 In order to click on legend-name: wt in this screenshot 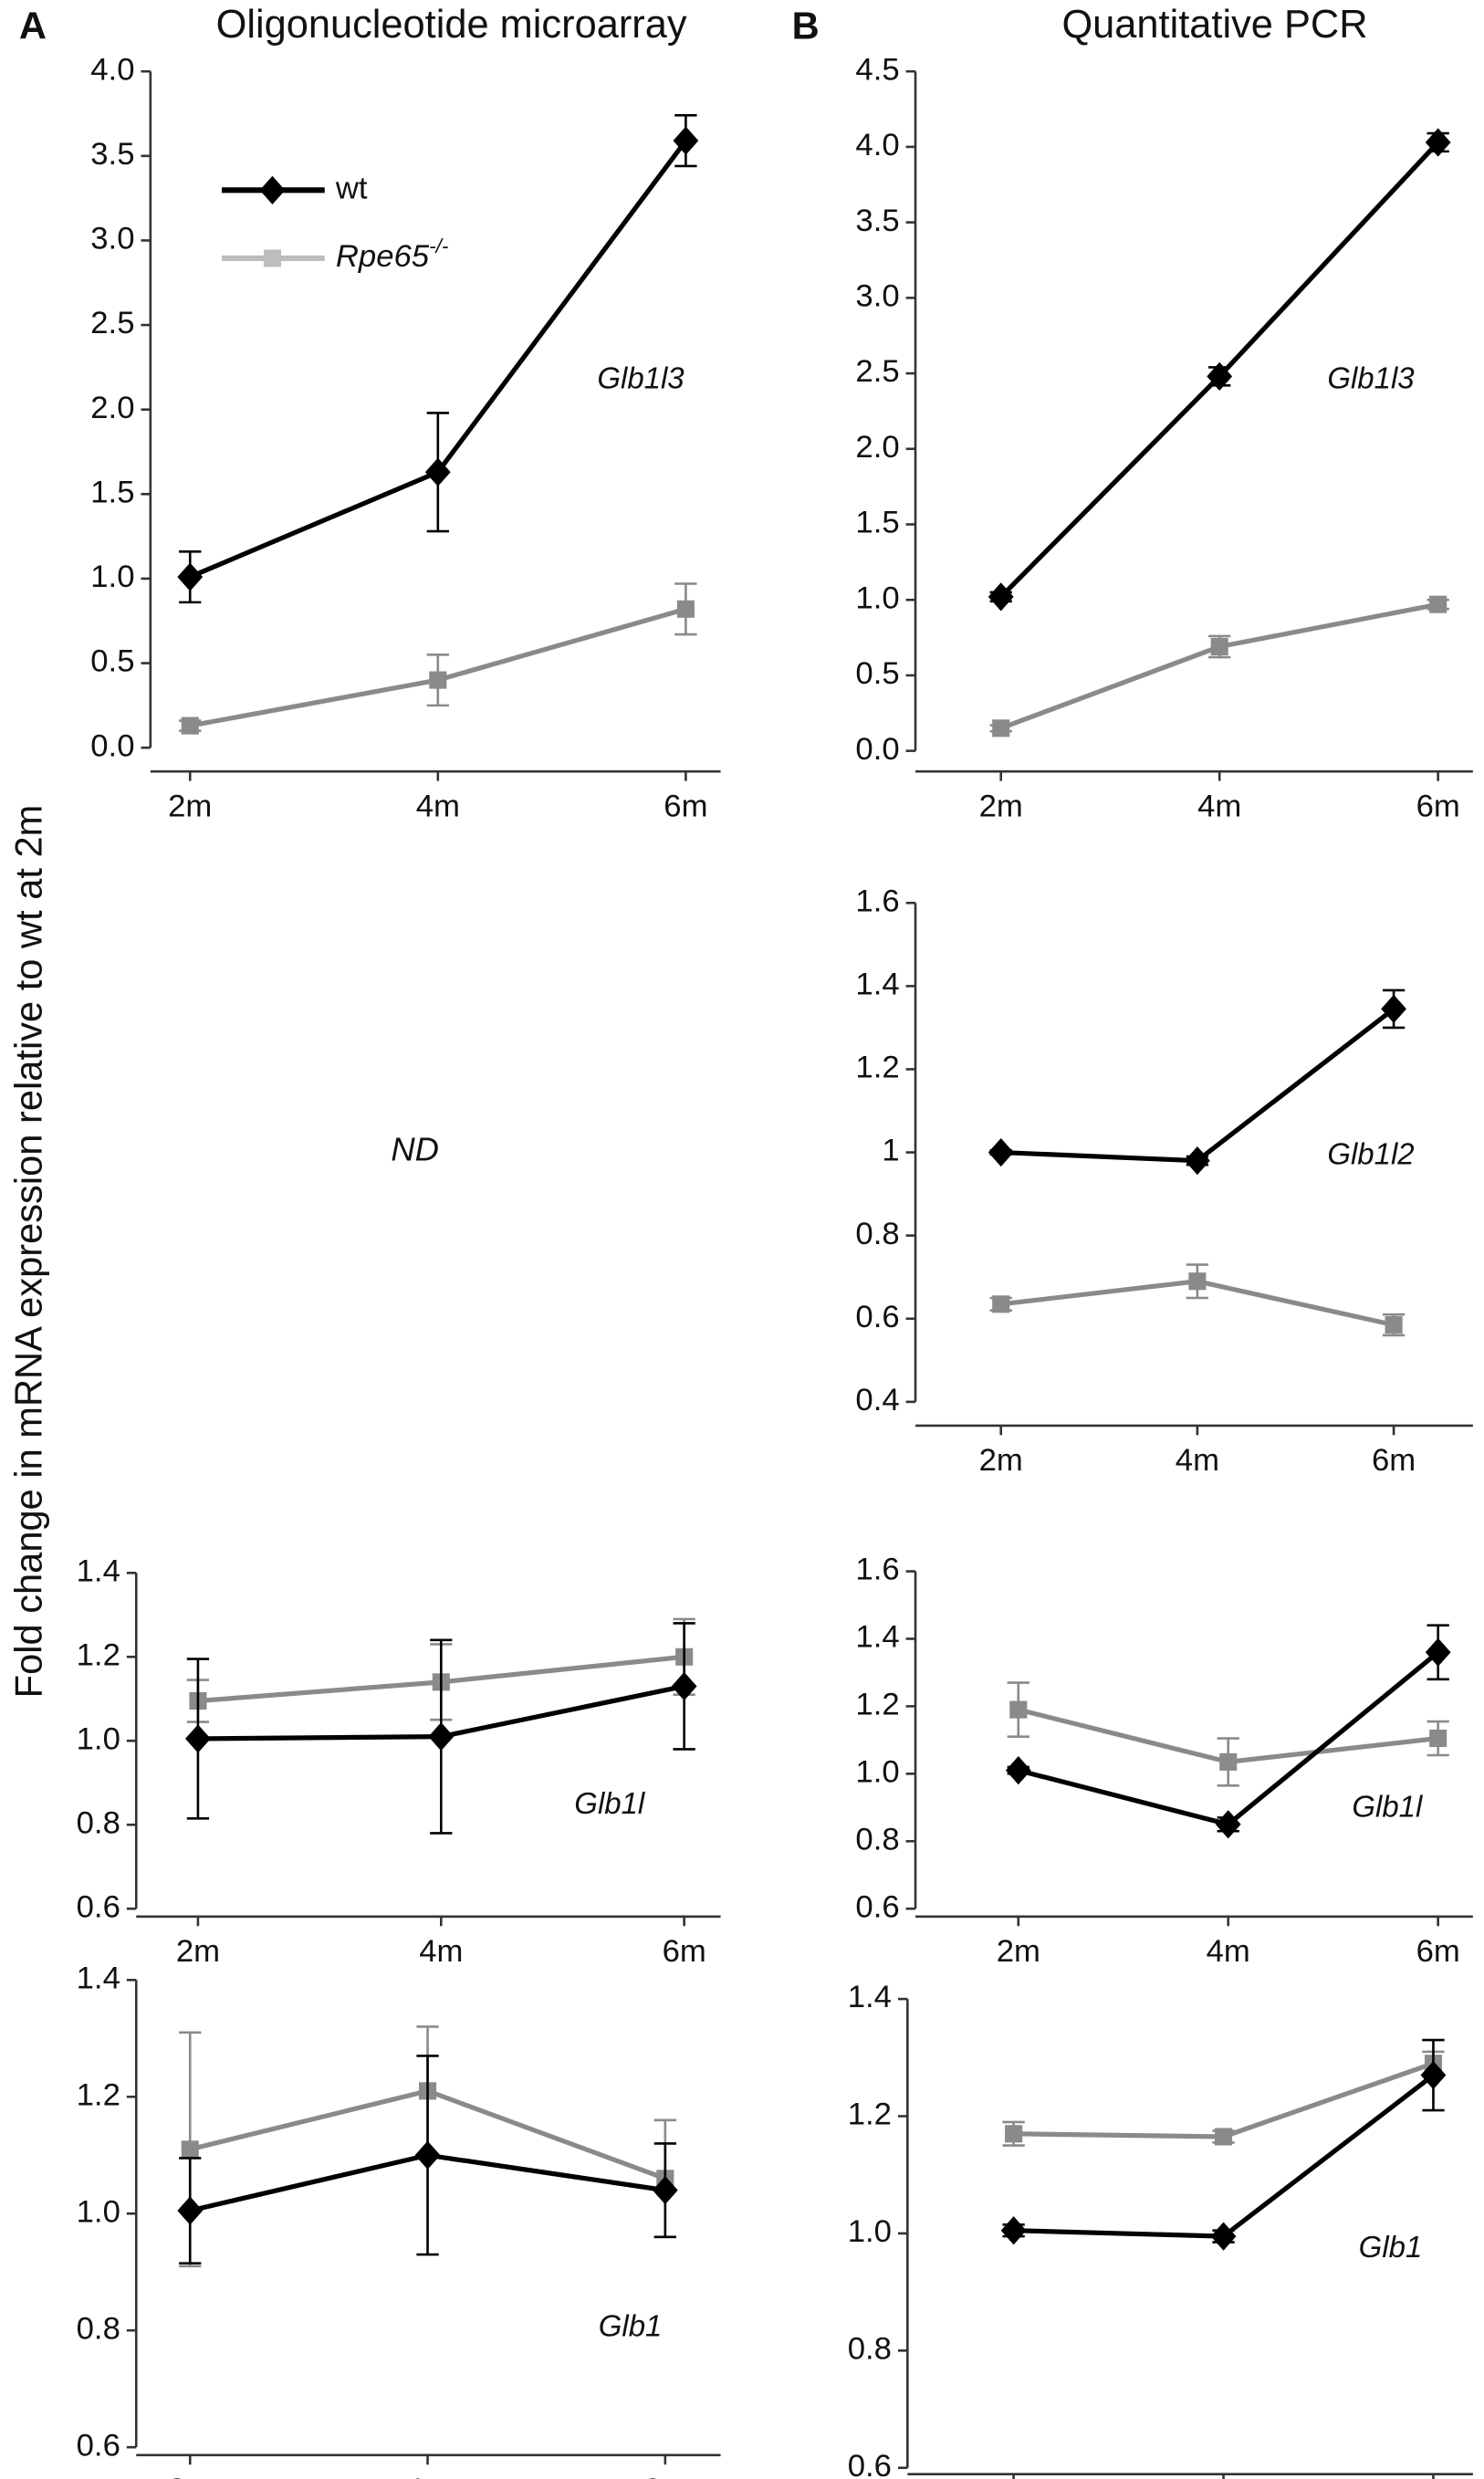, I will do `click(351, 189)`.